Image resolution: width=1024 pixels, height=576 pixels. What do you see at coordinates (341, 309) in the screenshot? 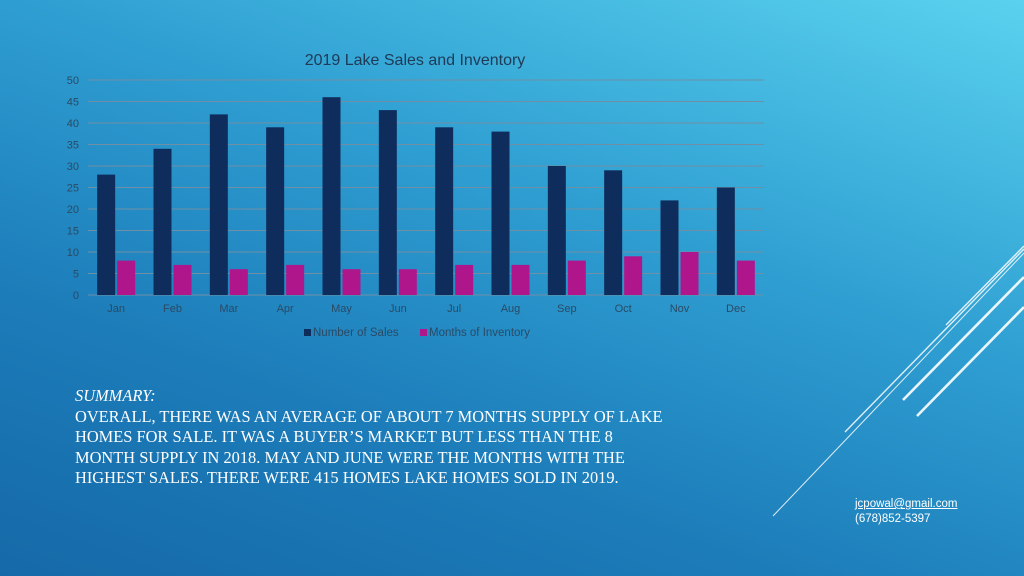
I see `x-tick-label: May` at bounding box center [341, 309].